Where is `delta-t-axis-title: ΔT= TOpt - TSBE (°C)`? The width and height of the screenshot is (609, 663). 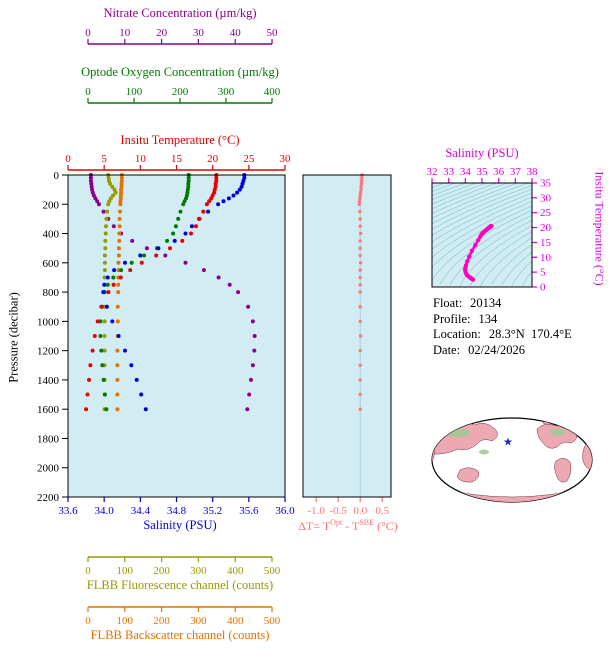
delta-t-axis-title: ΔT= TOpt - TSBE (°C) is located at coordinates (348, 526).